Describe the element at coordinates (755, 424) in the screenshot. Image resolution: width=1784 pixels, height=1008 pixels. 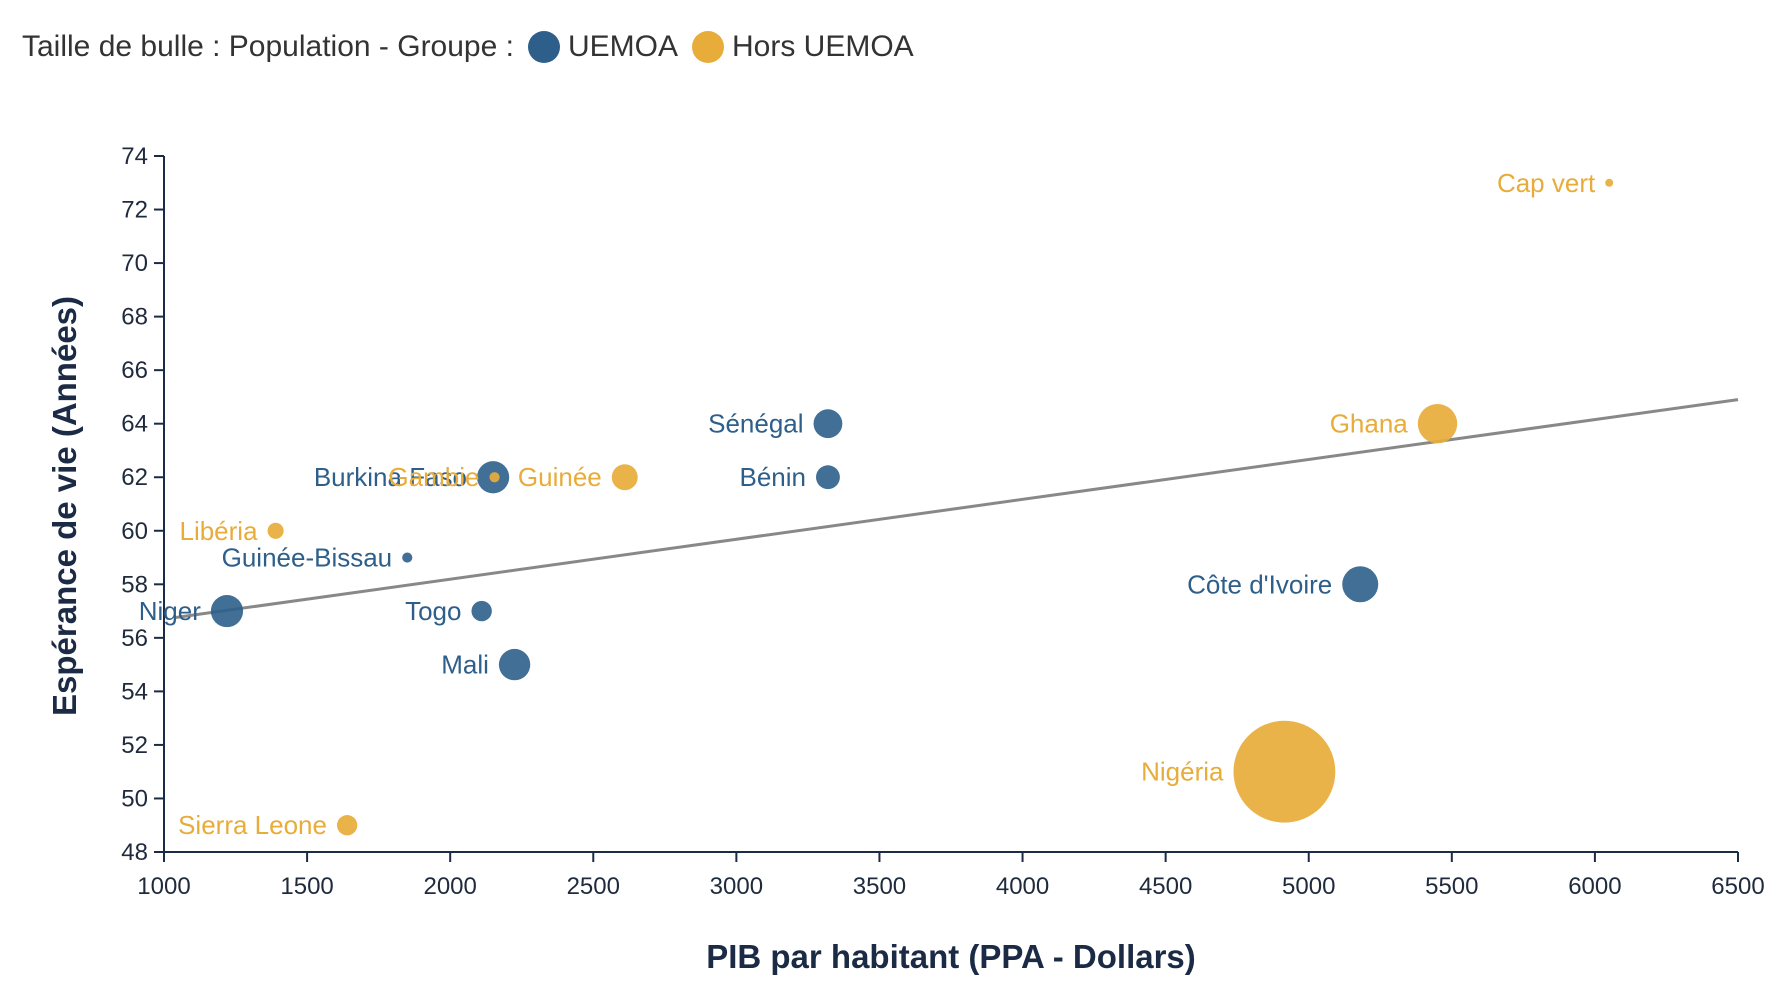
I see `bubble-label: Sénégal` at that location.